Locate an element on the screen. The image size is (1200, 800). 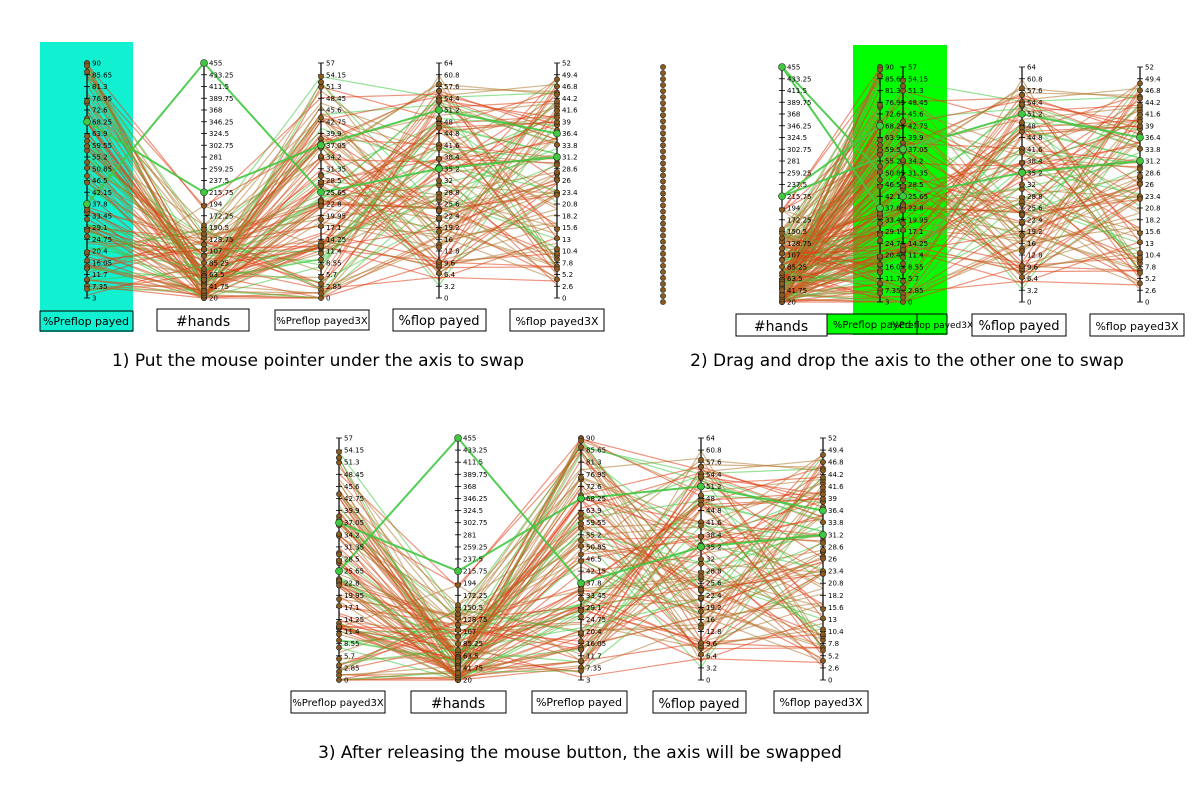
axis-tick-label: 194 is located at coordinates (794, 209).